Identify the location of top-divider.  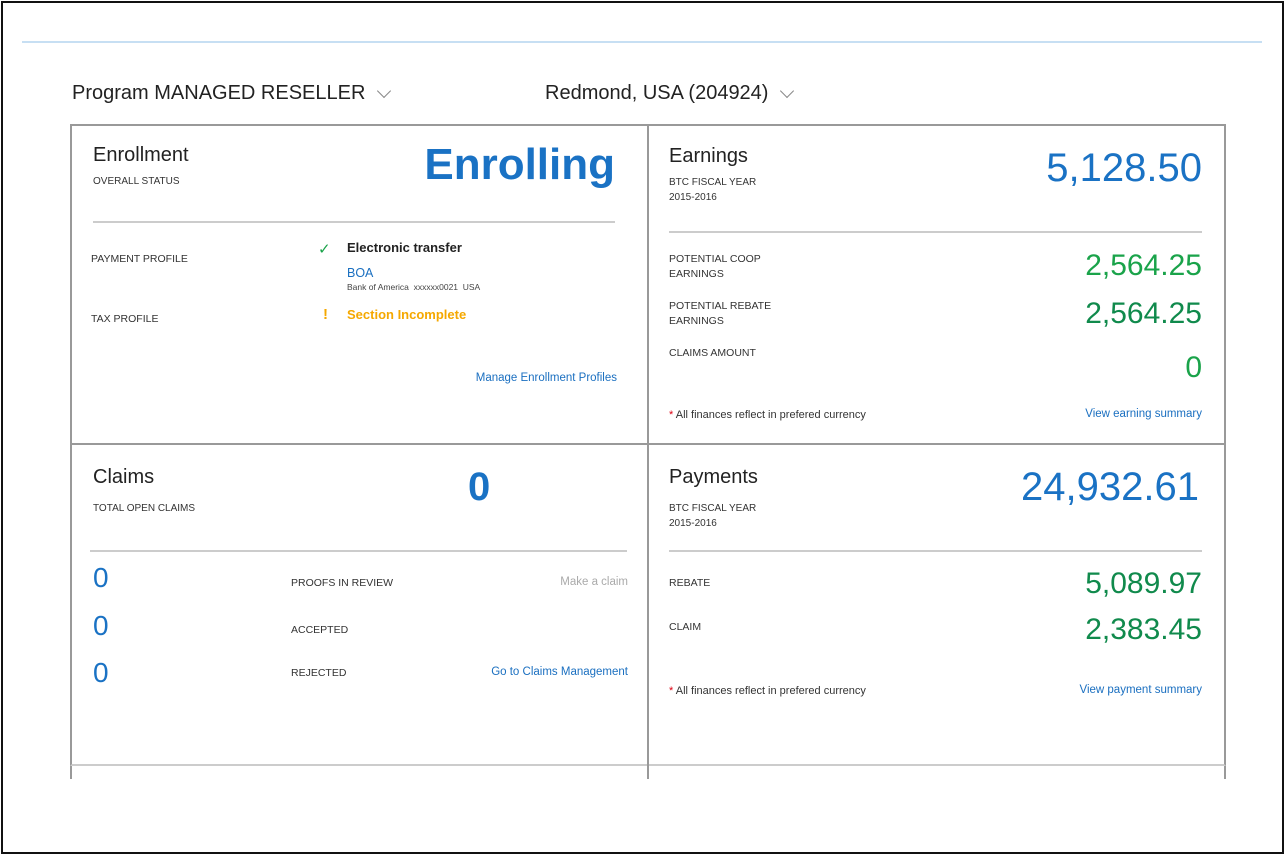
(642, 42).